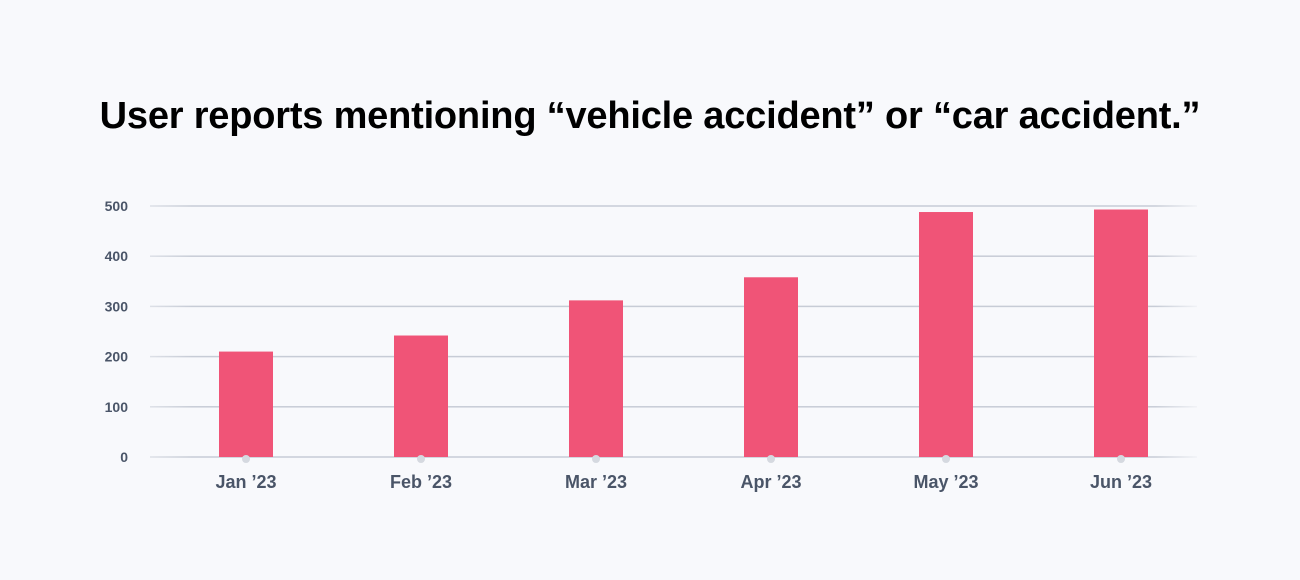 The image size is (1300, 580). I want to click on y-tick-label: 100, so click(117, 407).